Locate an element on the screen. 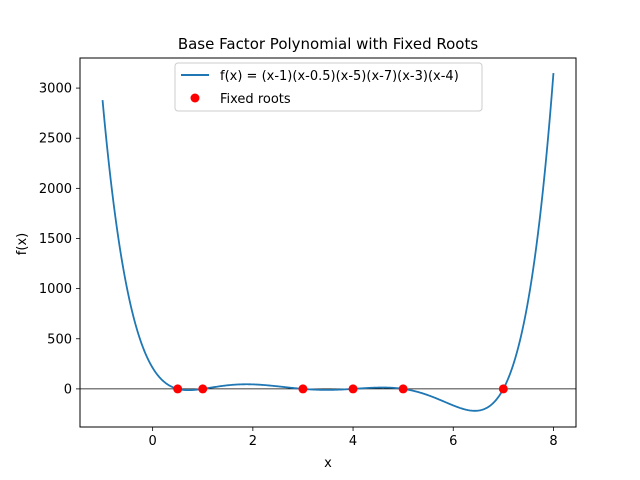  legend-label-roots: Fixed roots is located at coordinates (255, 99).